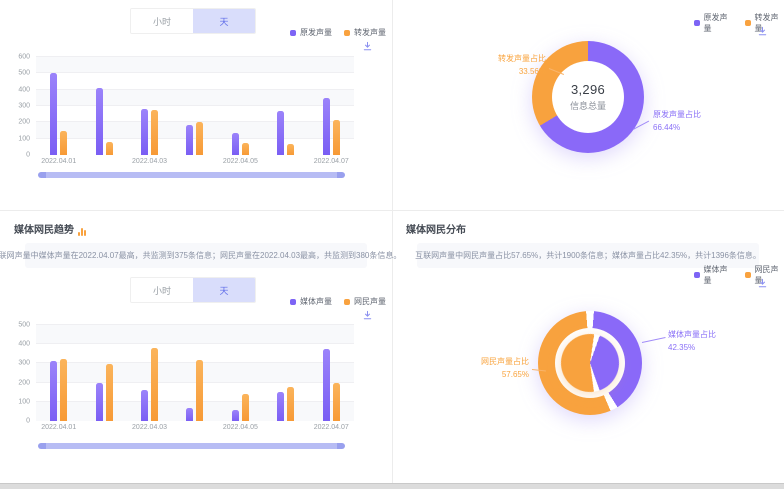  What do you see at coordinates (240, 373) in the screenshot?
I see `bar-group-2022.04.05` at bounding box center [240, 373].